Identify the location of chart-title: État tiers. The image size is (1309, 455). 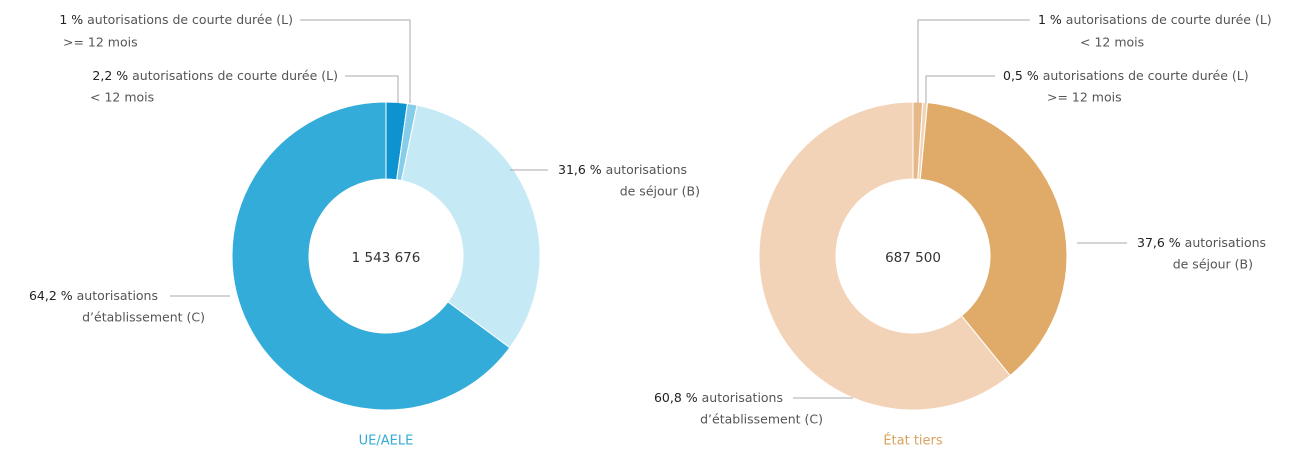
(913, 441).